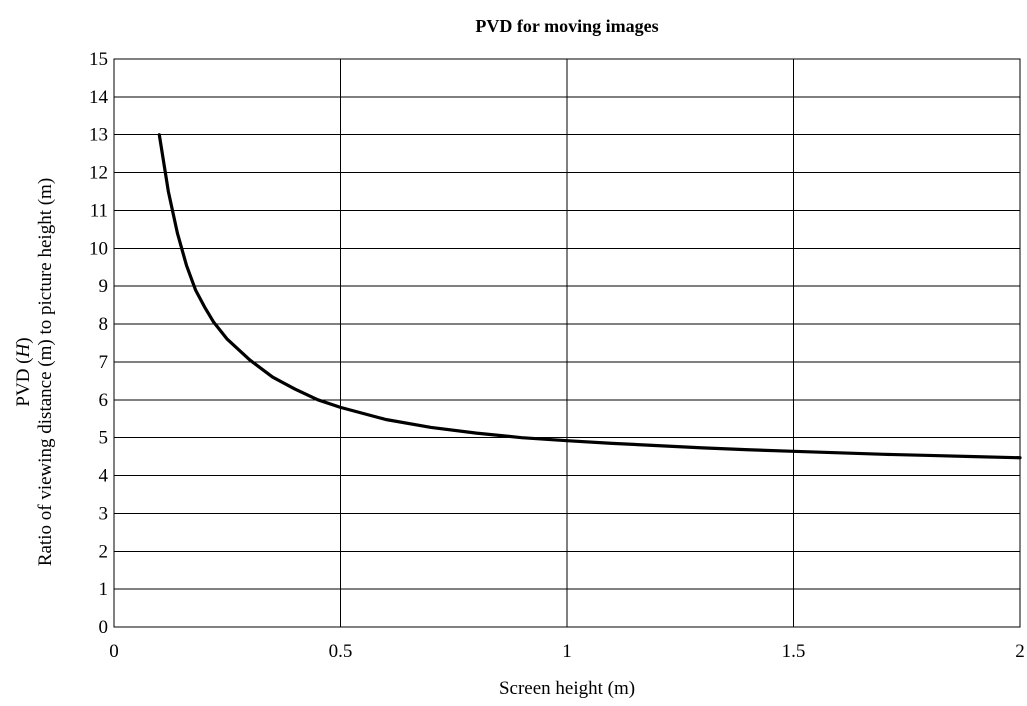  What do you see at coordinates (98, 135) in the screenshot?
I see `y-tick-label: 13` at bounding box center [98, 135].